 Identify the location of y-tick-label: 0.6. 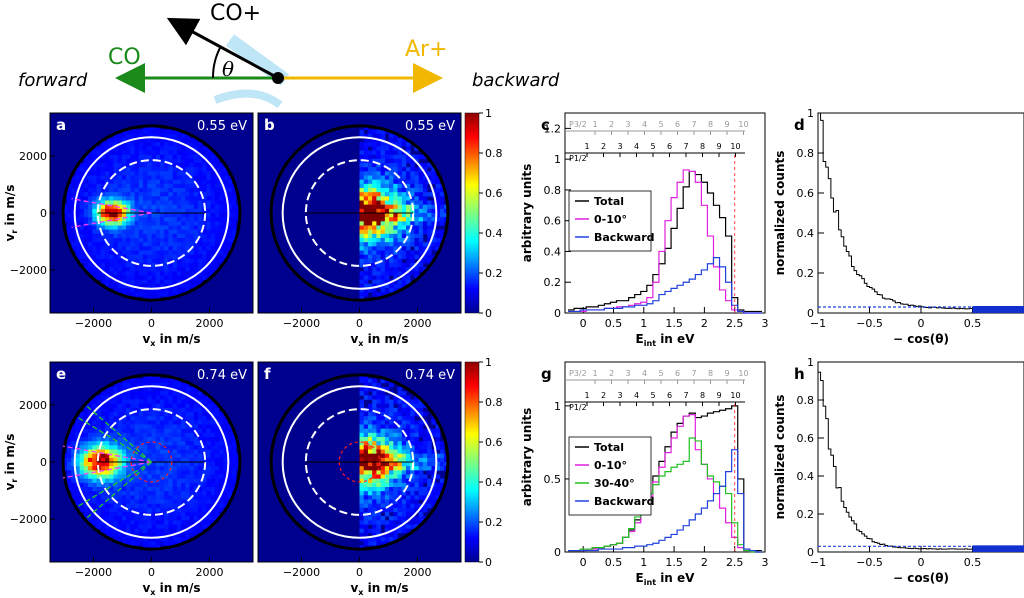
(553, 221).